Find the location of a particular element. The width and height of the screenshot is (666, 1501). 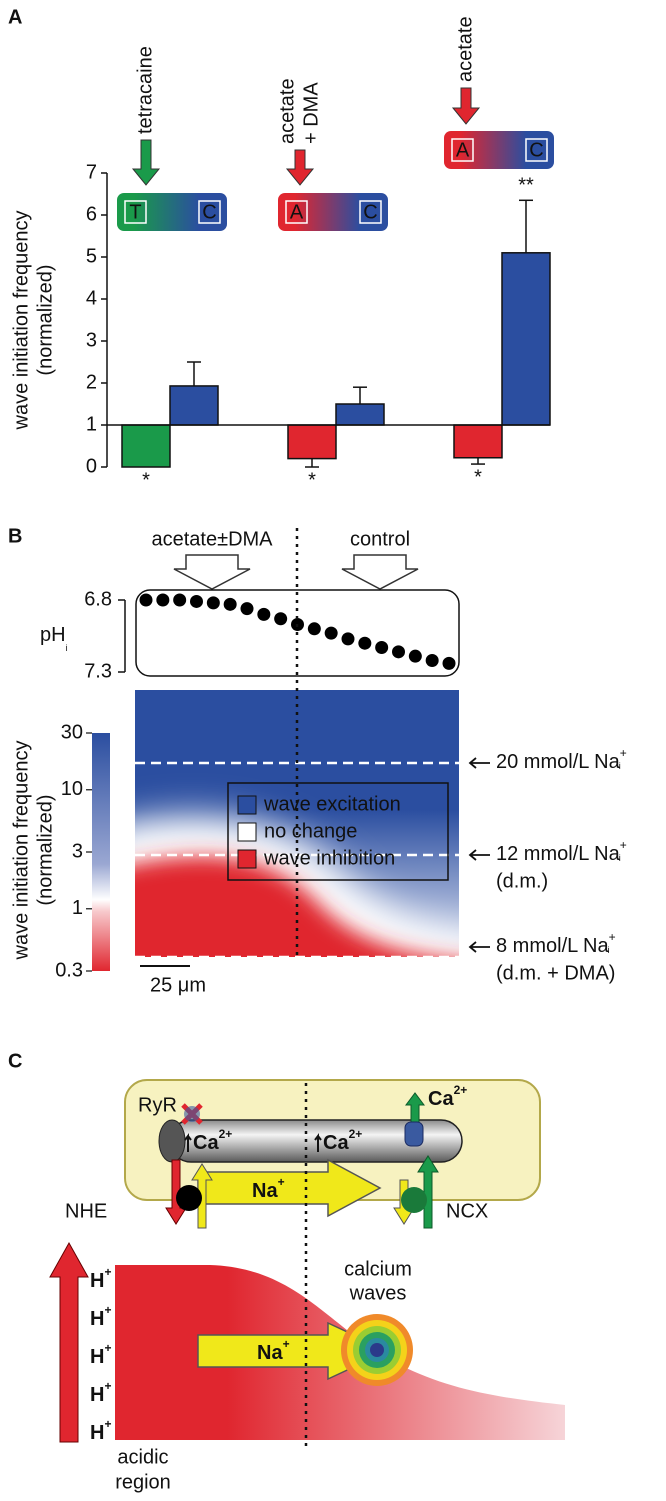

region-label: region is located at coordinates (143, 1482).